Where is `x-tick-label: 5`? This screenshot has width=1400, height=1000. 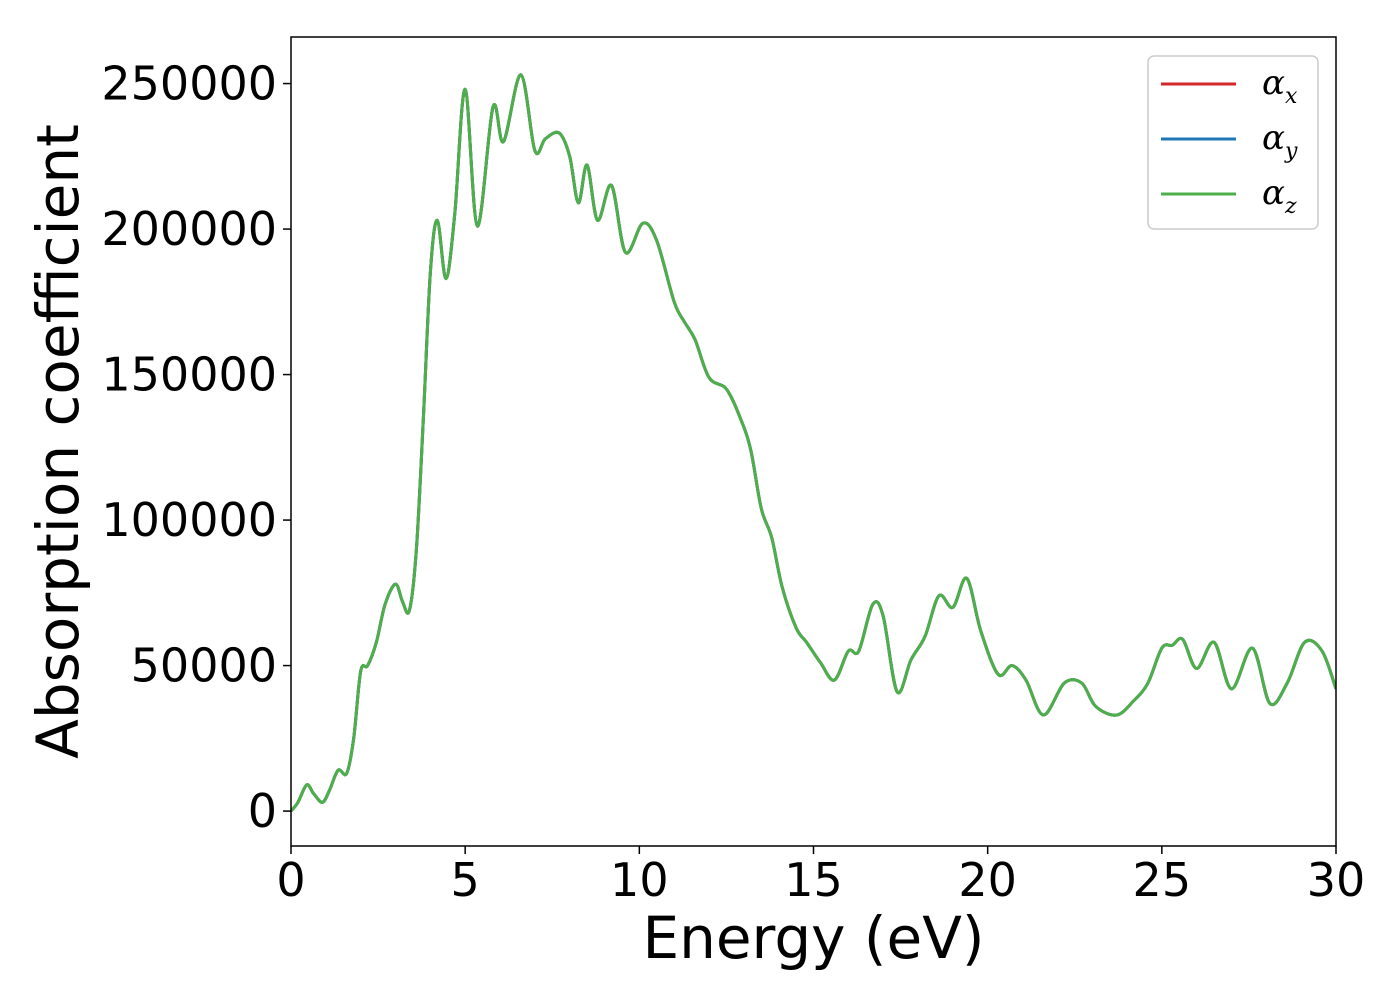 x-tick-label: 5 is located at coordinates (465, 880).